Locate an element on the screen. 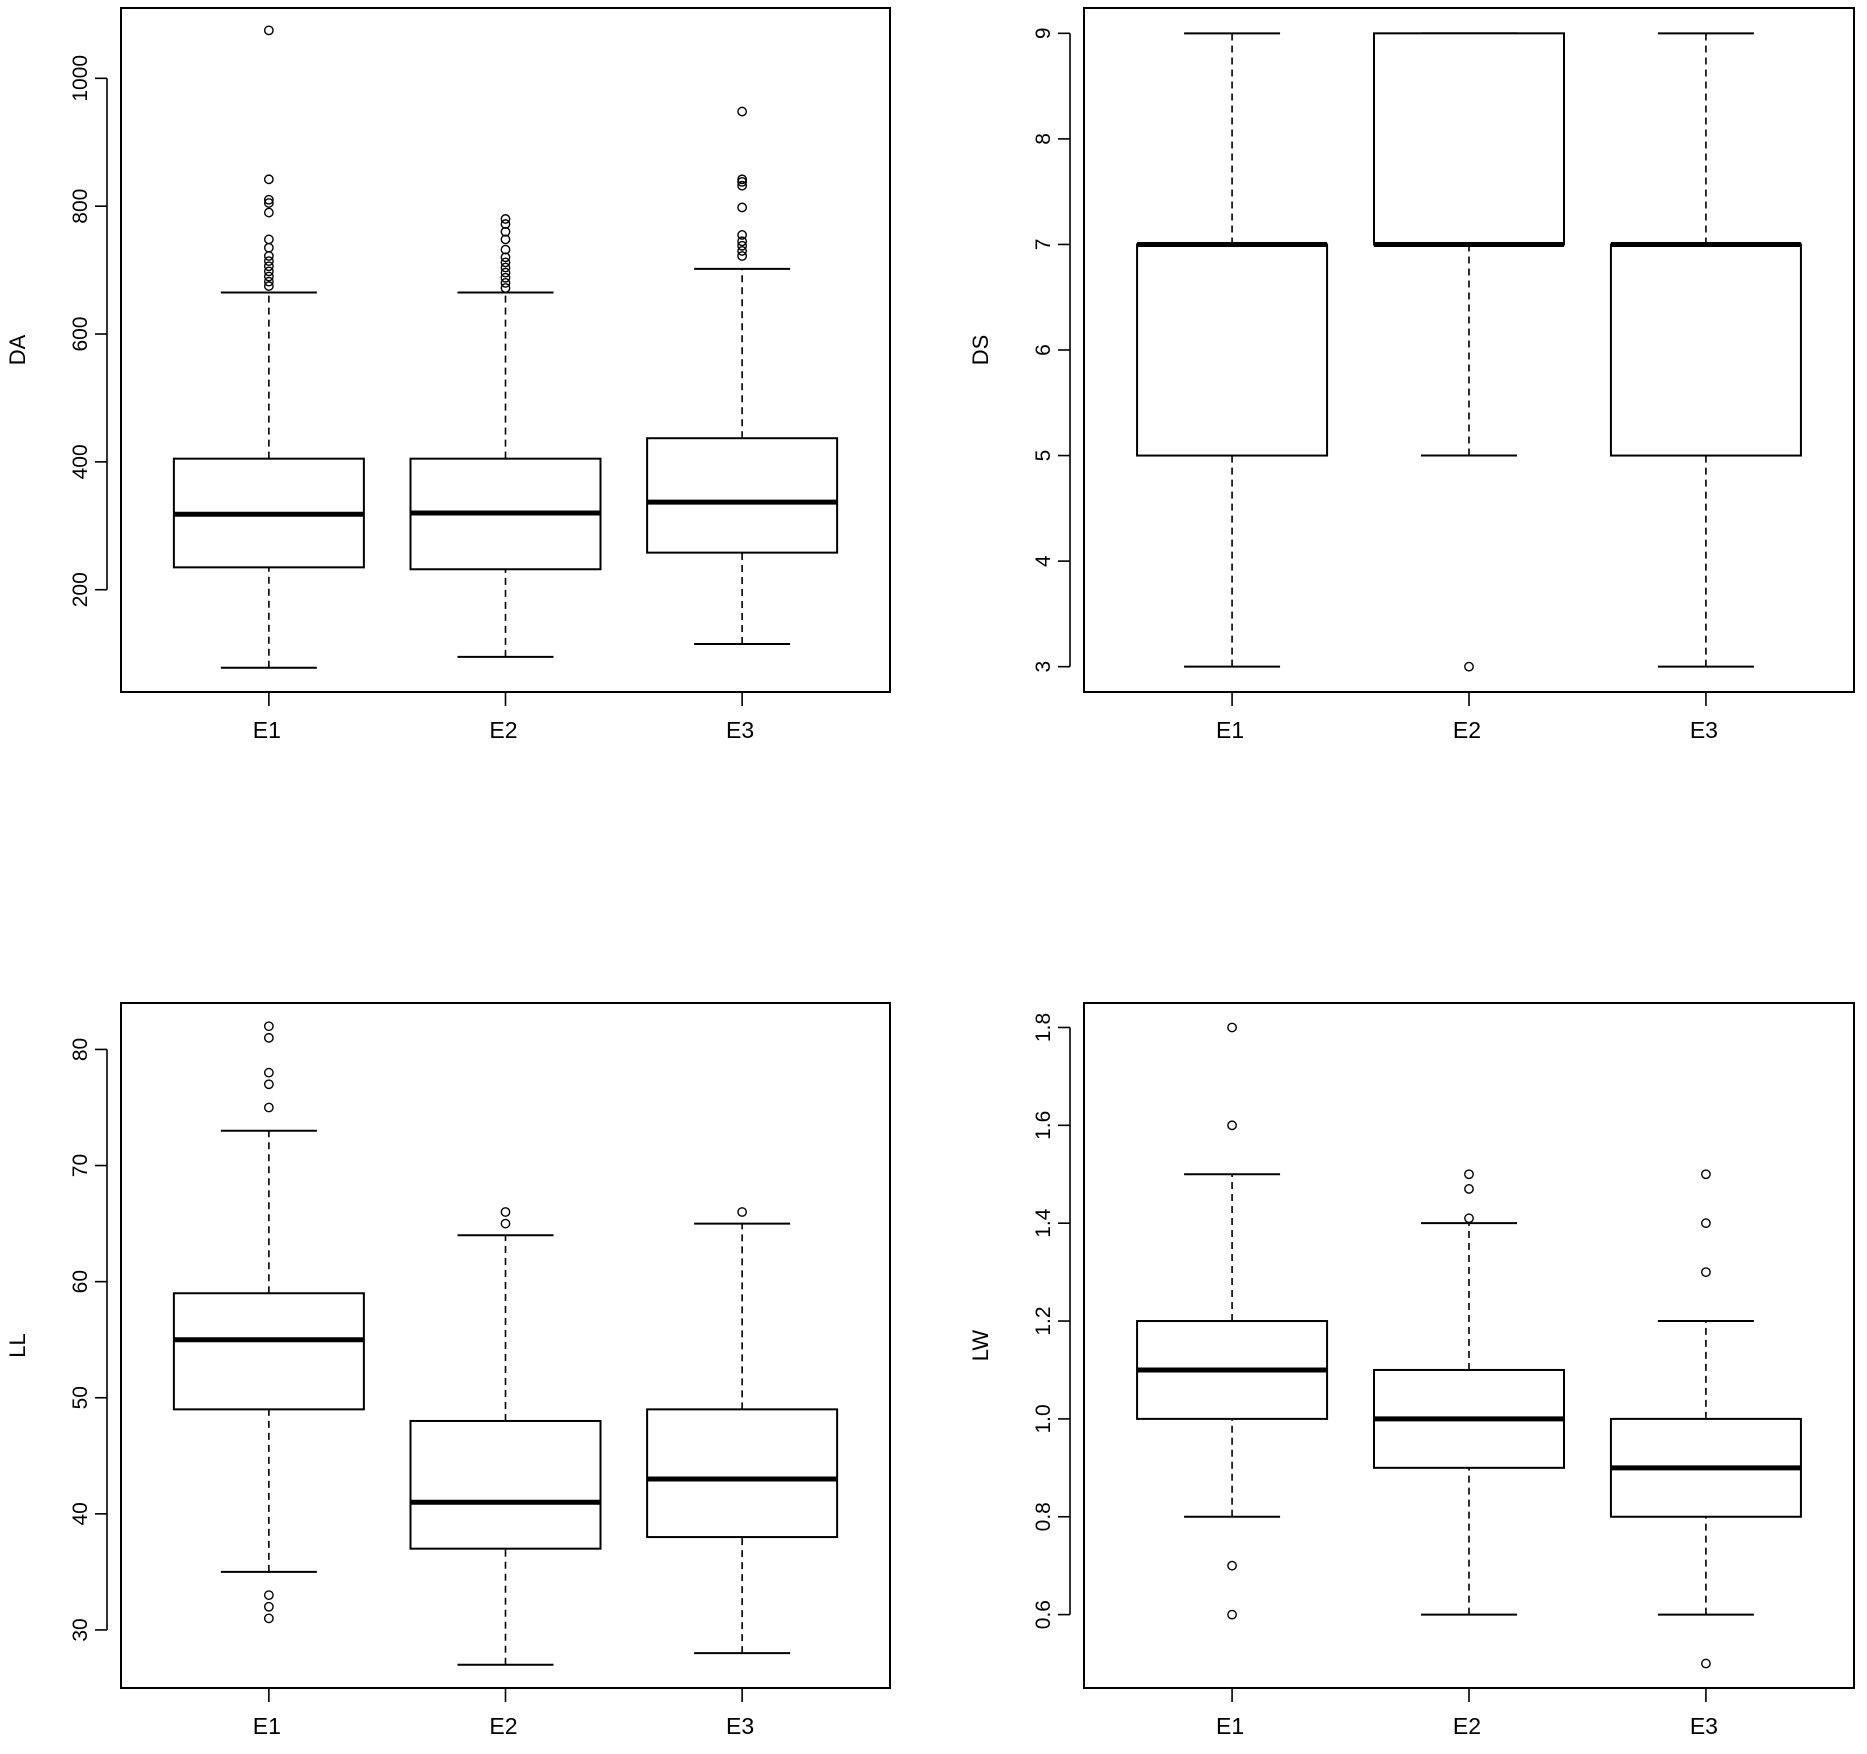  y-tick-label: 600 is located at coordinates (80, 333).